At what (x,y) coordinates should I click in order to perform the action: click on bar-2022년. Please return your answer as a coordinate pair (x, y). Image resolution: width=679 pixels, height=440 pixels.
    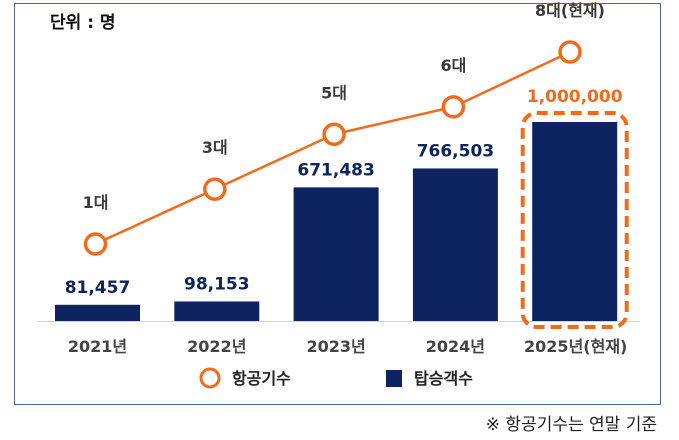
    Looking at the image, I should click on (217, 311).